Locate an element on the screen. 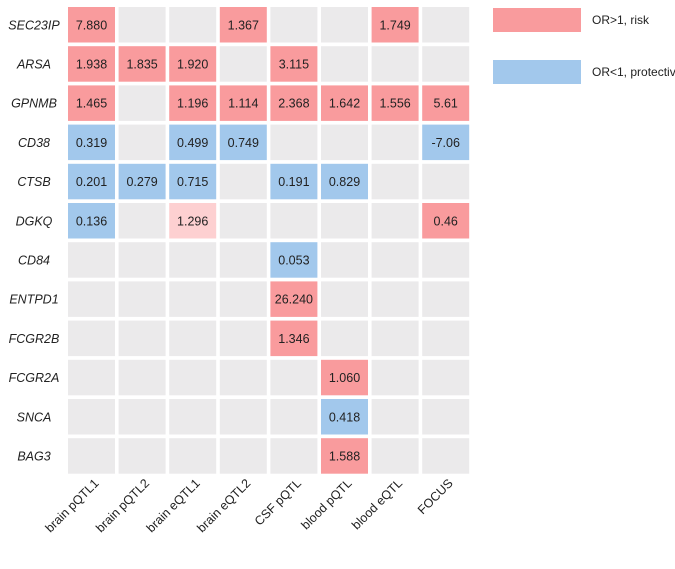 This screenshot has width=675, height=569. cell-value-label: 1.114 is located at coordinates (243, 104).